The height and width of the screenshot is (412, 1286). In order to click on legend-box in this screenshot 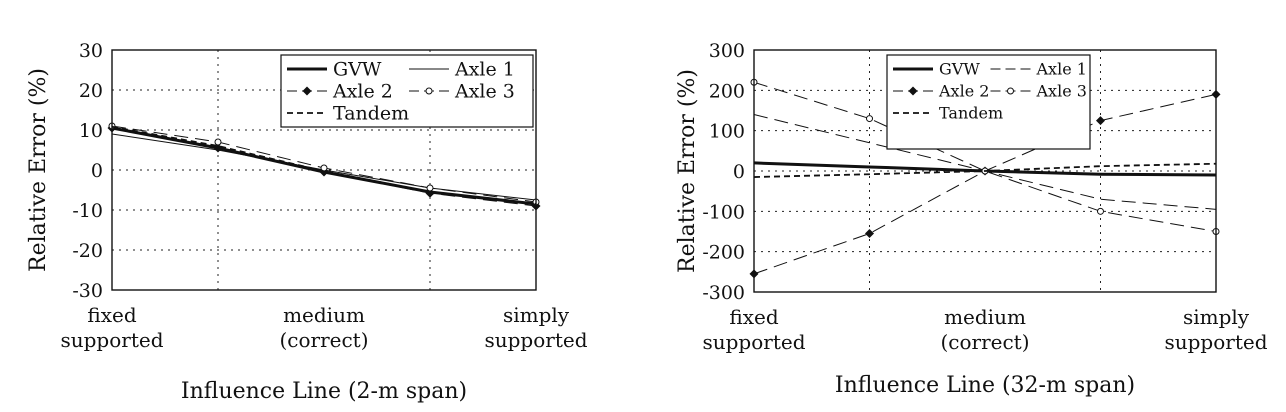, I will do `click(988, 102)`.